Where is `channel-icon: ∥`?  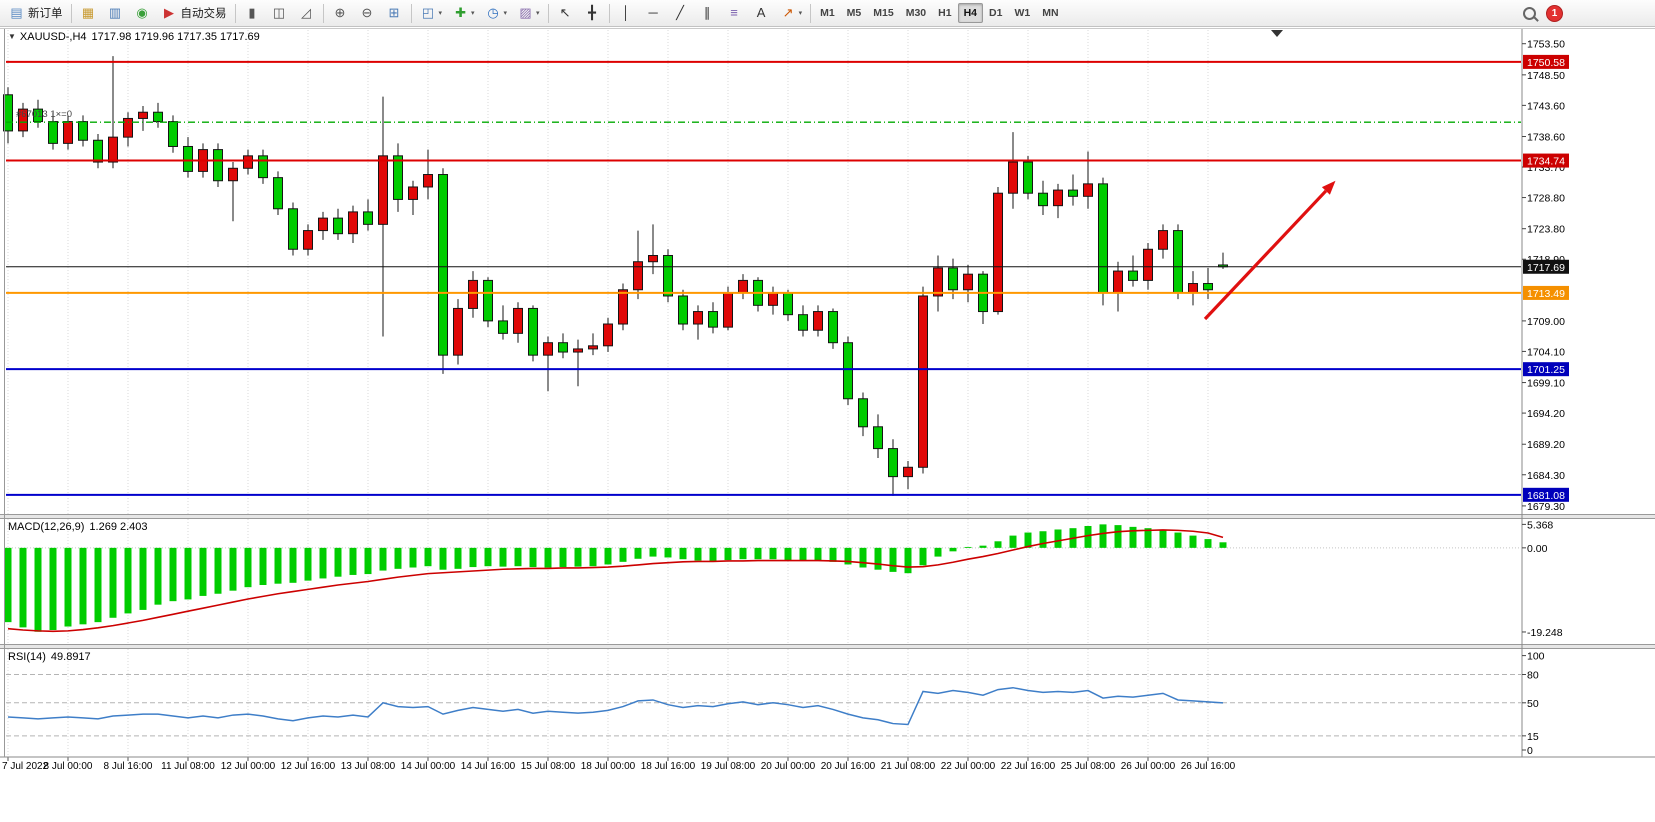 channel-icon: ∥ is located at coordinates (707, 12).